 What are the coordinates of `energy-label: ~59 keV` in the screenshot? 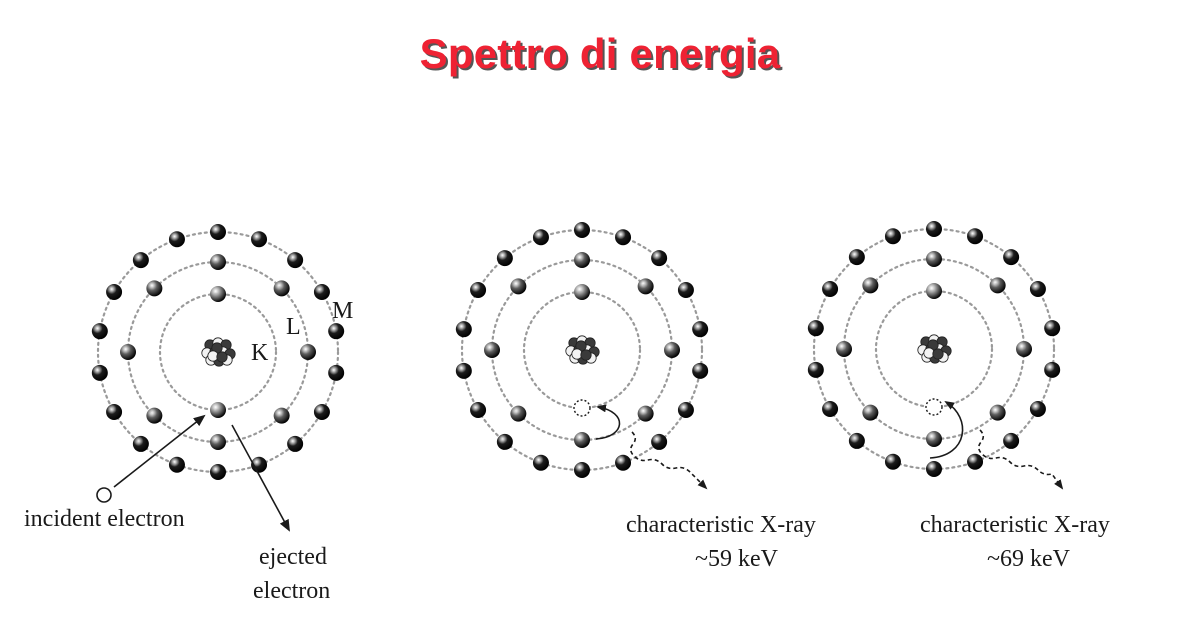 It's located at (737, 559).